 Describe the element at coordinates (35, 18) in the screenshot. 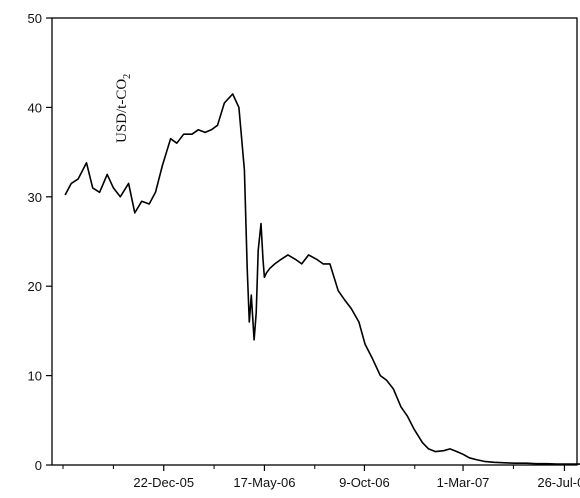

I see `y-tick-label-50: 50` at that location.